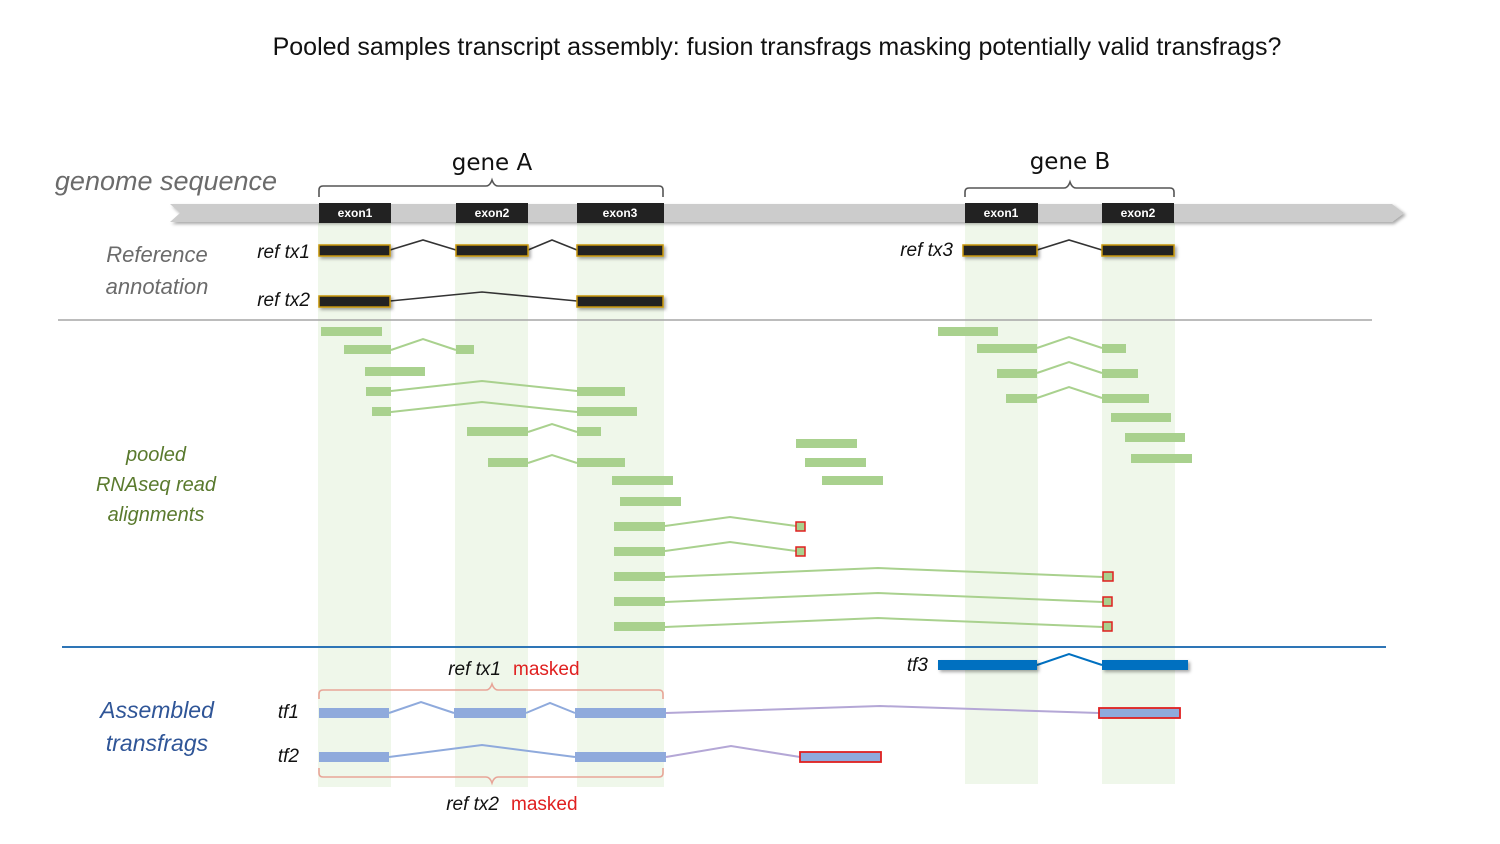  What do you see at coordinates (472, 804) in the screenshot?
I see `masked-ref-tx2-label: ref tx2` at bounding box center [472, 804].